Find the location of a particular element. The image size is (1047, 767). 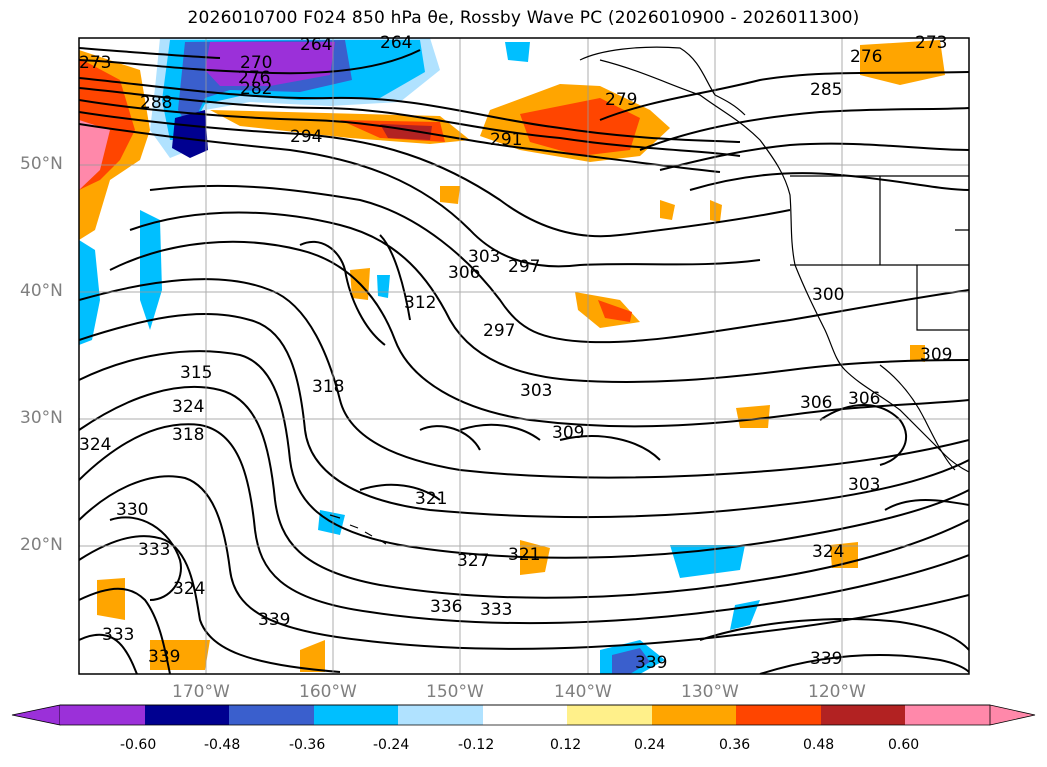

colorbar-tick-label: -0.48 is located at coordinates (222, 745).